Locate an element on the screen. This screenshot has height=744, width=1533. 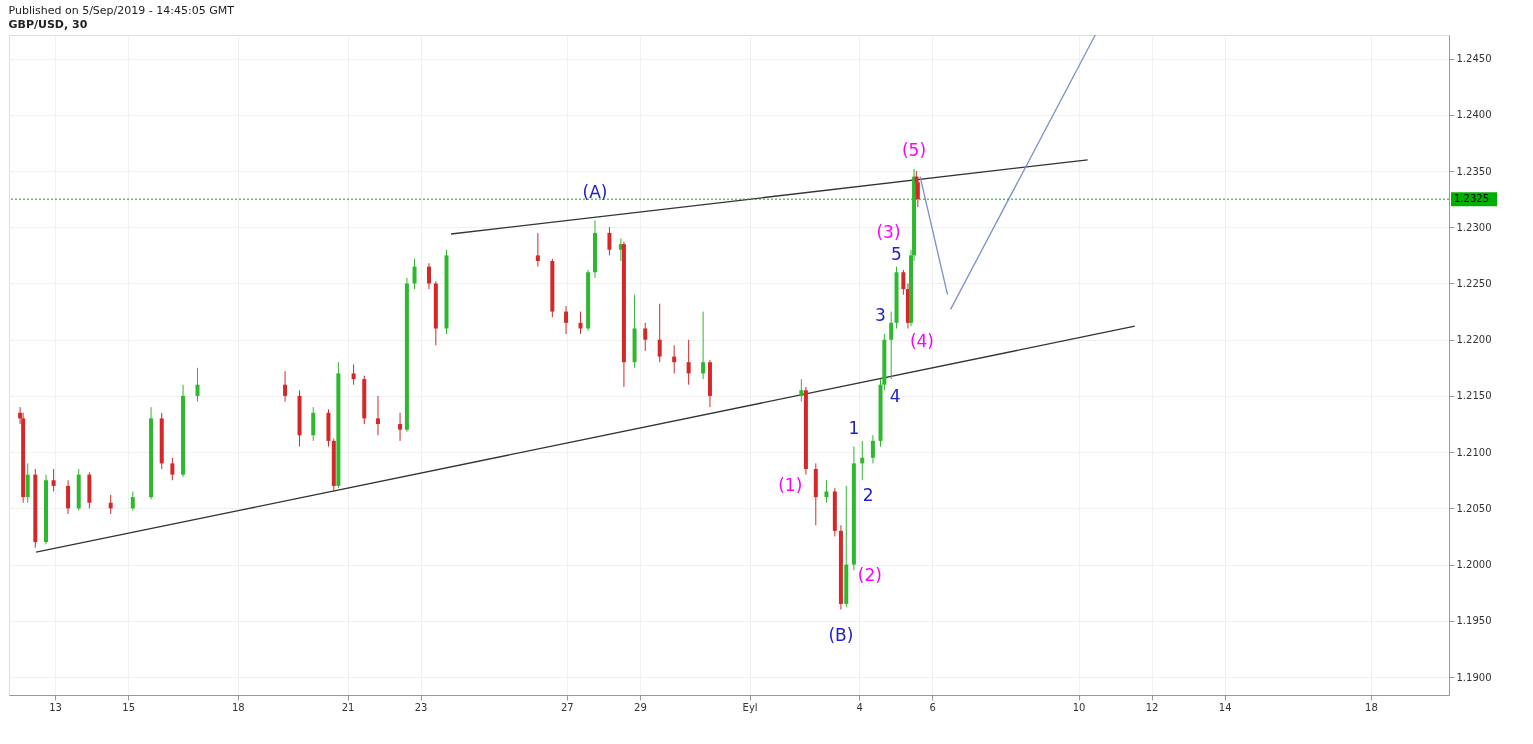
ref-line-label: 1.2325 is located at coordinates (1471, 199).